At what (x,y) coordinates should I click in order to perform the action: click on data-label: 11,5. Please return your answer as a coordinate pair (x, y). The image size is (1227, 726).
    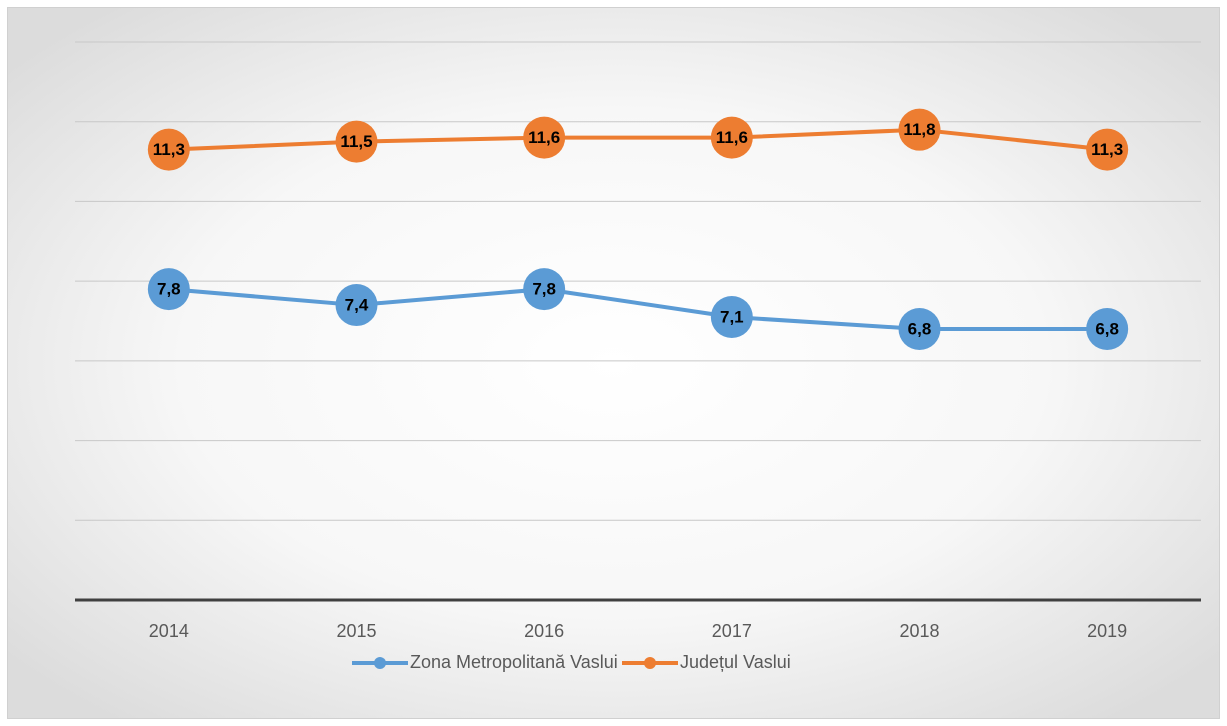
    Looking at the image, I should click on (356, 141).